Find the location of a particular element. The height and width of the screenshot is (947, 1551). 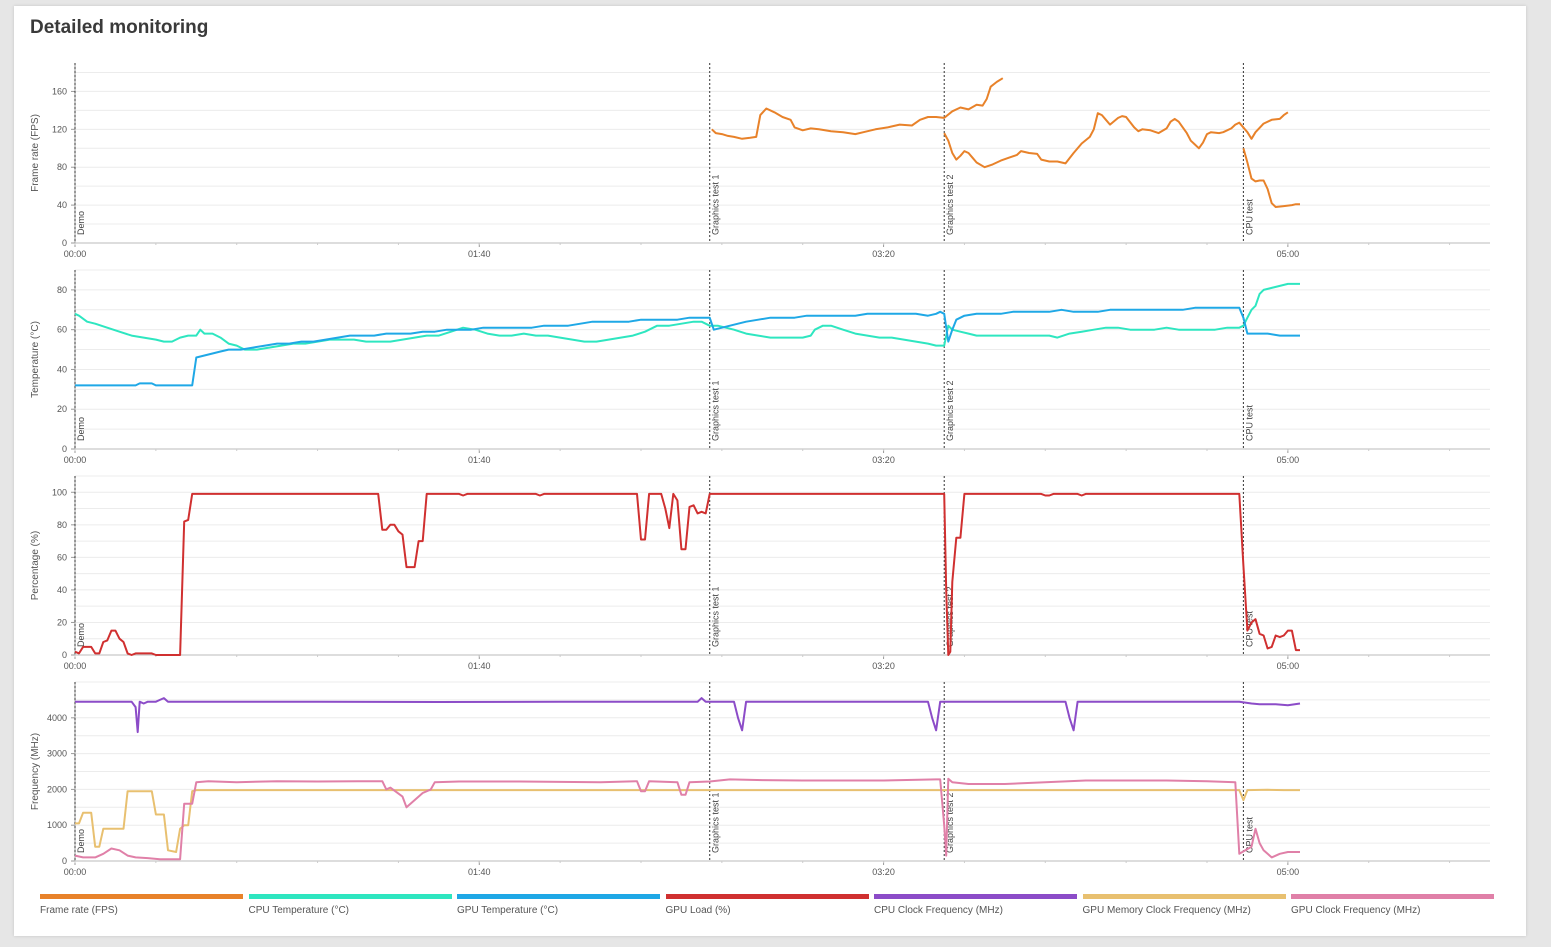

legend-label: GPU Temperature (°C) is located at coordinates (508, 910).